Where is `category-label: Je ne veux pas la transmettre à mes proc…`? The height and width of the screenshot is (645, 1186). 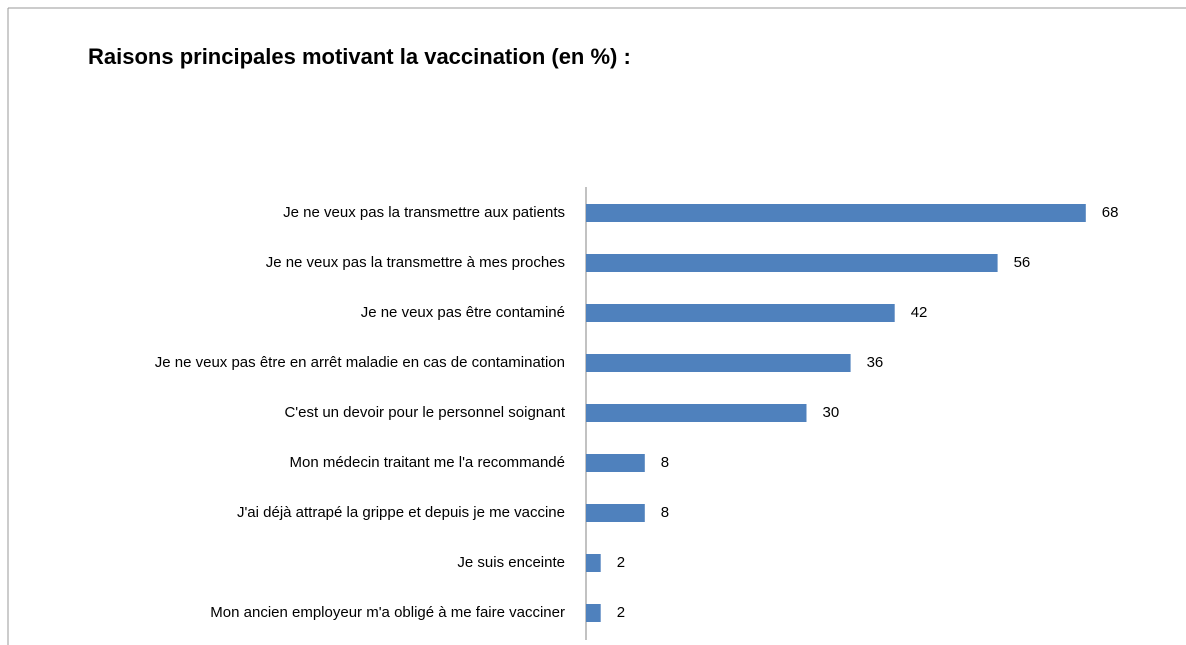
category-label: Je ne veux pas la transmettre à mes proc… is located at coordinates (415, 262).